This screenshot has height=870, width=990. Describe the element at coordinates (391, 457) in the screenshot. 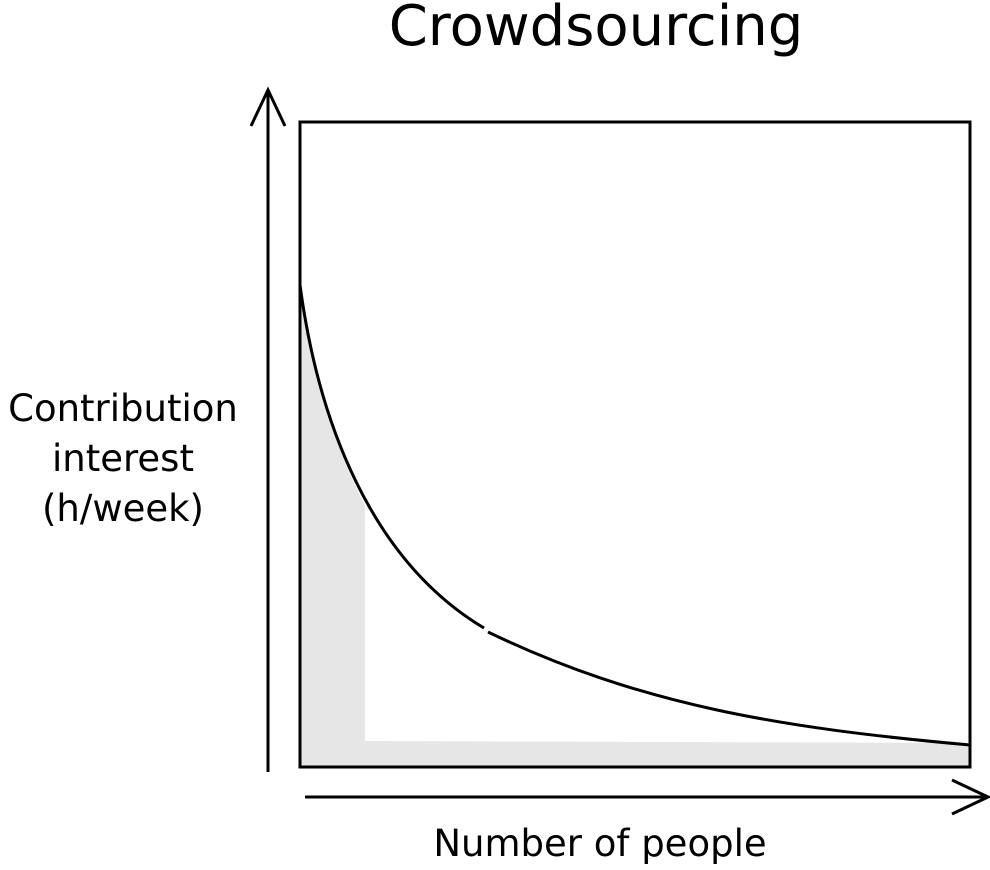

I see `decay-curve-upper` at that location.